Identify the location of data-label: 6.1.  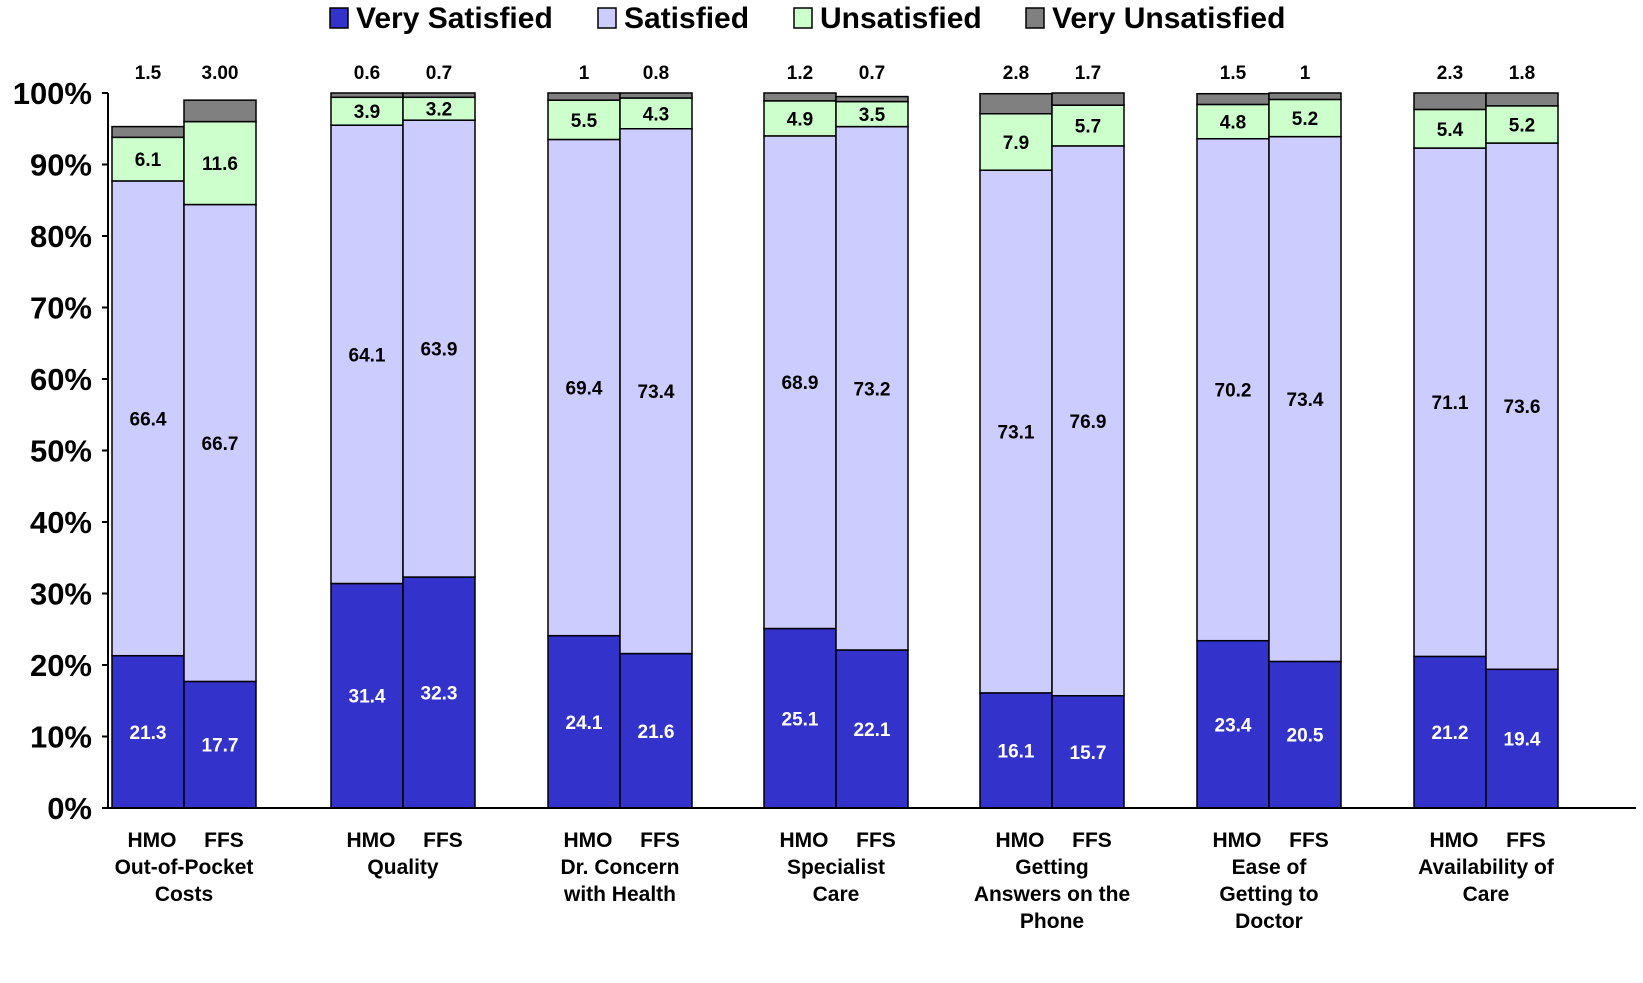
(148, 160).